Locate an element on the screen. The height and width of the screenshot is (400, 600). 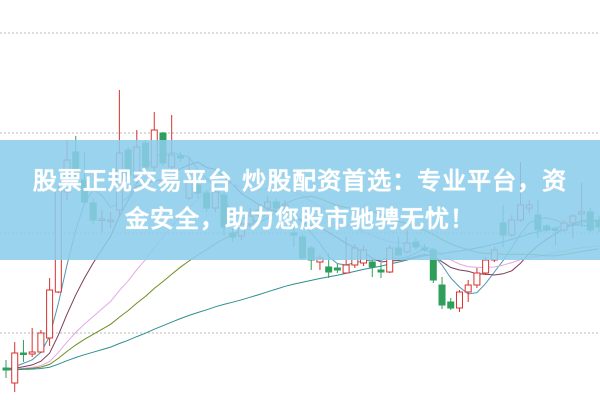
banner-line-1: 股票正规交易平台 炒股配资首选：专业平台，资 is located at coordinates (300, 181).